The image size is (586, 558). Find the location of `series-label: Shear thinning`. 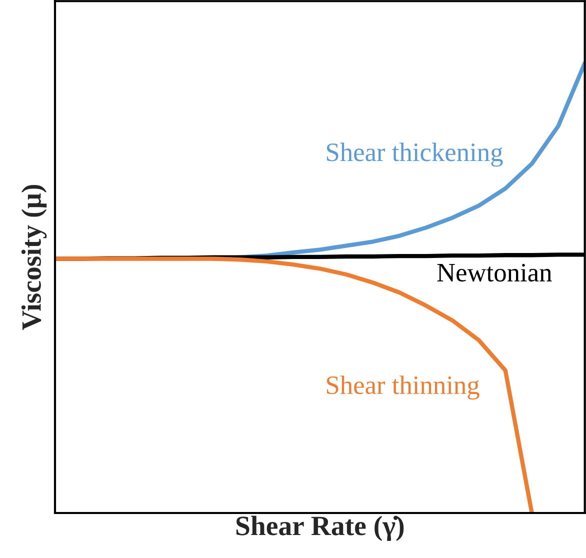

series-label: Shear thinning is located at coordinates (403, 388).